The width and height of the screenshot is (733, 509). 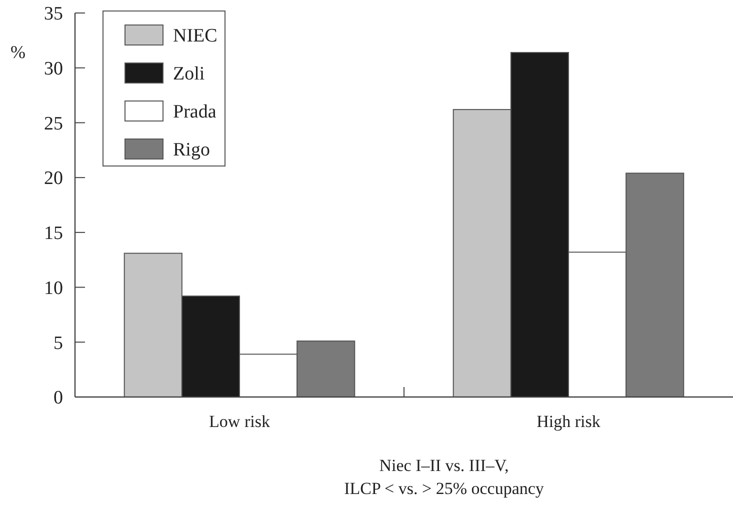 What do you see at coordinates (53, 233) in the screenshot?
I see `y-tick-label: 15` at bounding box center [53, 233].